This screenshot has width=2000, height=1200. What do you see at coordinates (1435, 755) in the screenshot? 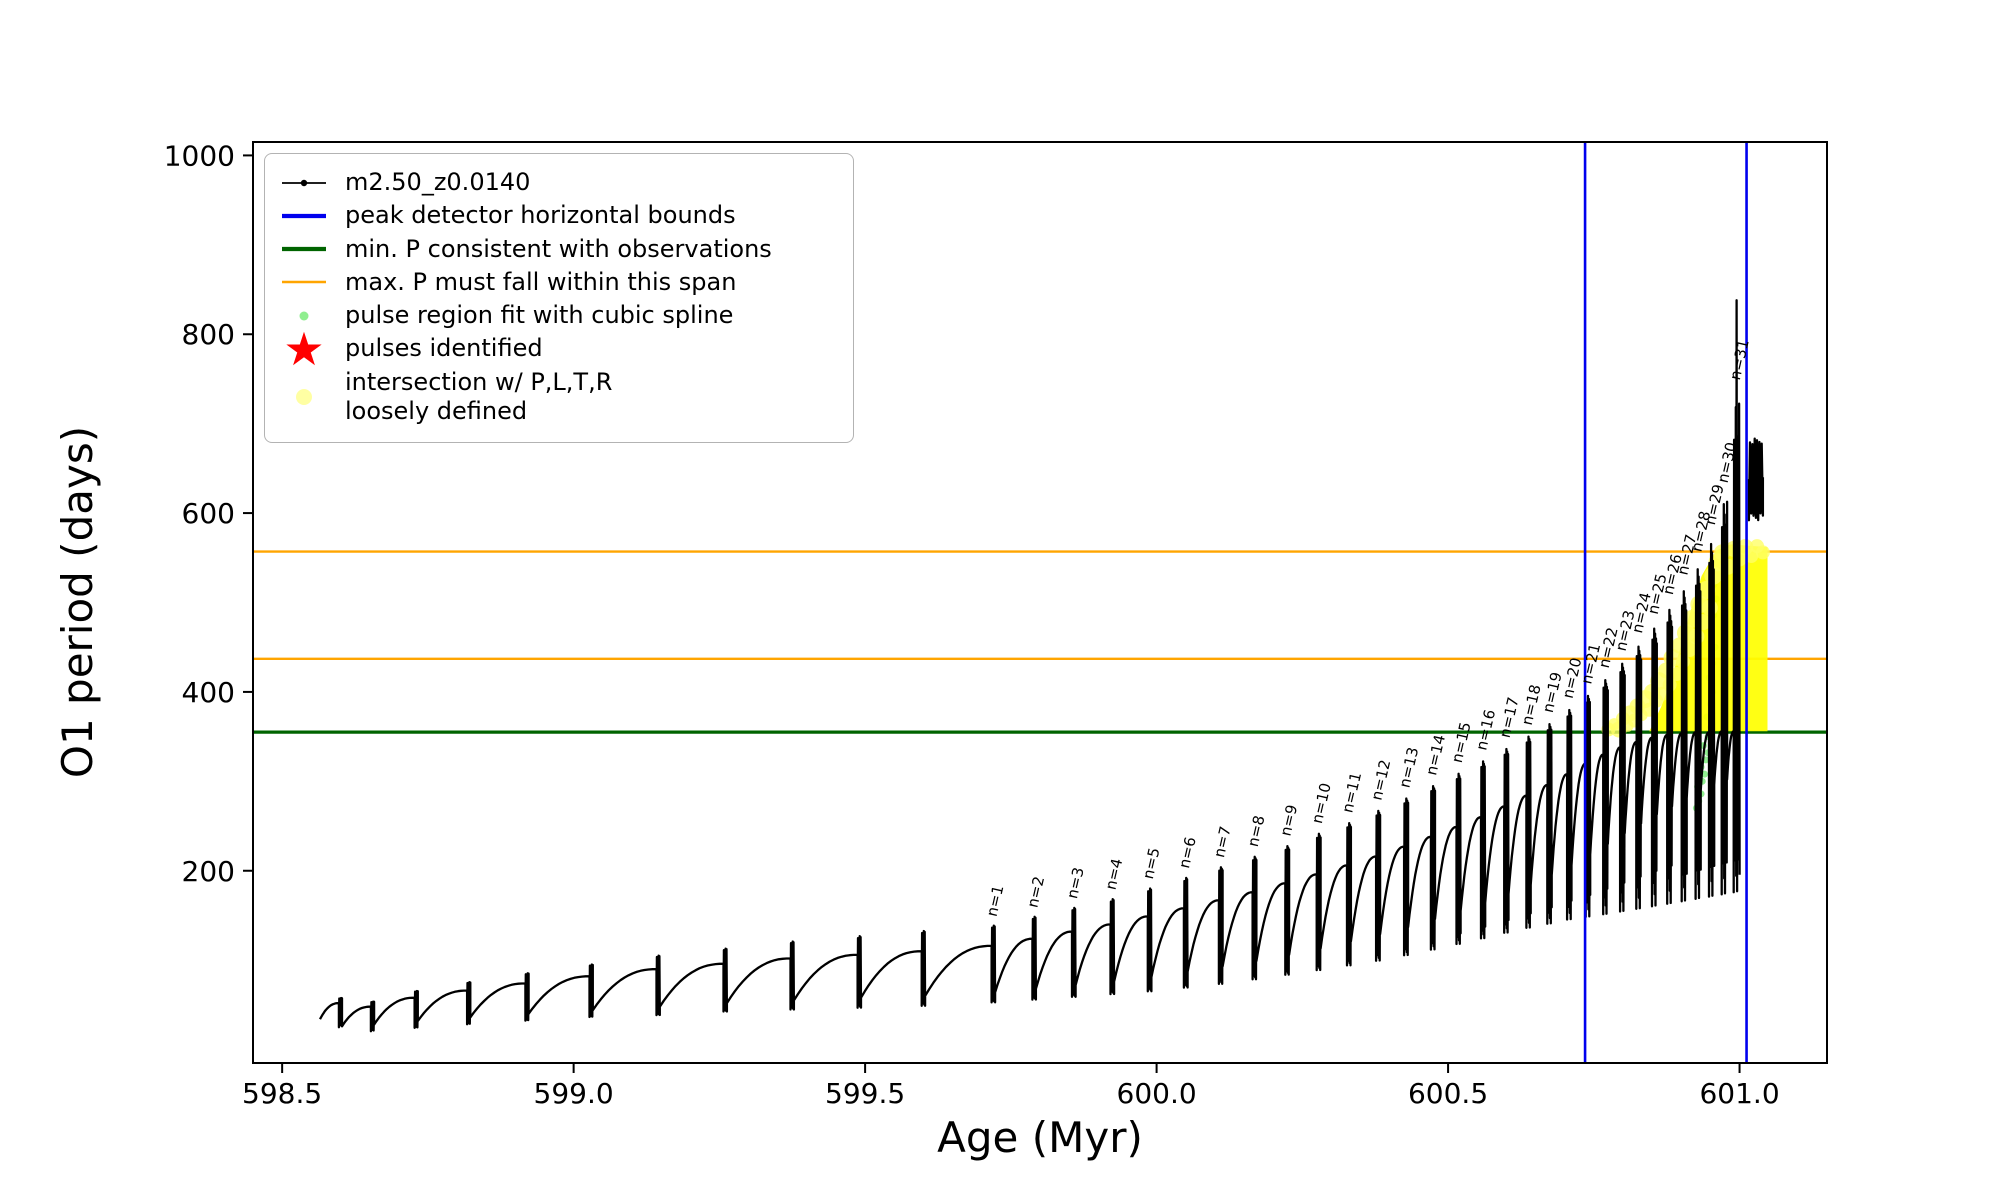
I see `pulse-label: n=14` at bounding box center [1435, 755].